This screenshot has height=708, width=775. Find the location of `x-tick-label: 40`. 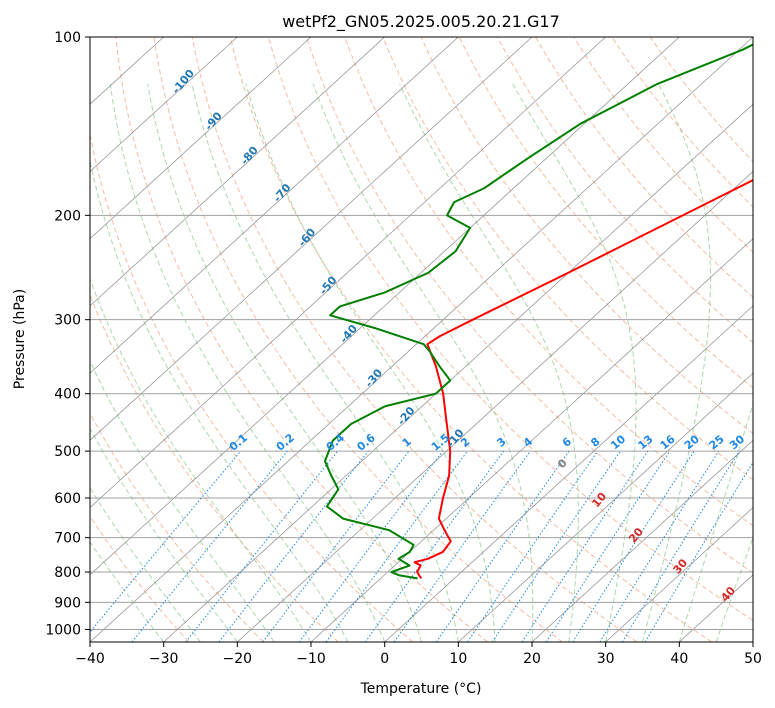

x-tick-label: 40 is located at coordinates (679, 659).